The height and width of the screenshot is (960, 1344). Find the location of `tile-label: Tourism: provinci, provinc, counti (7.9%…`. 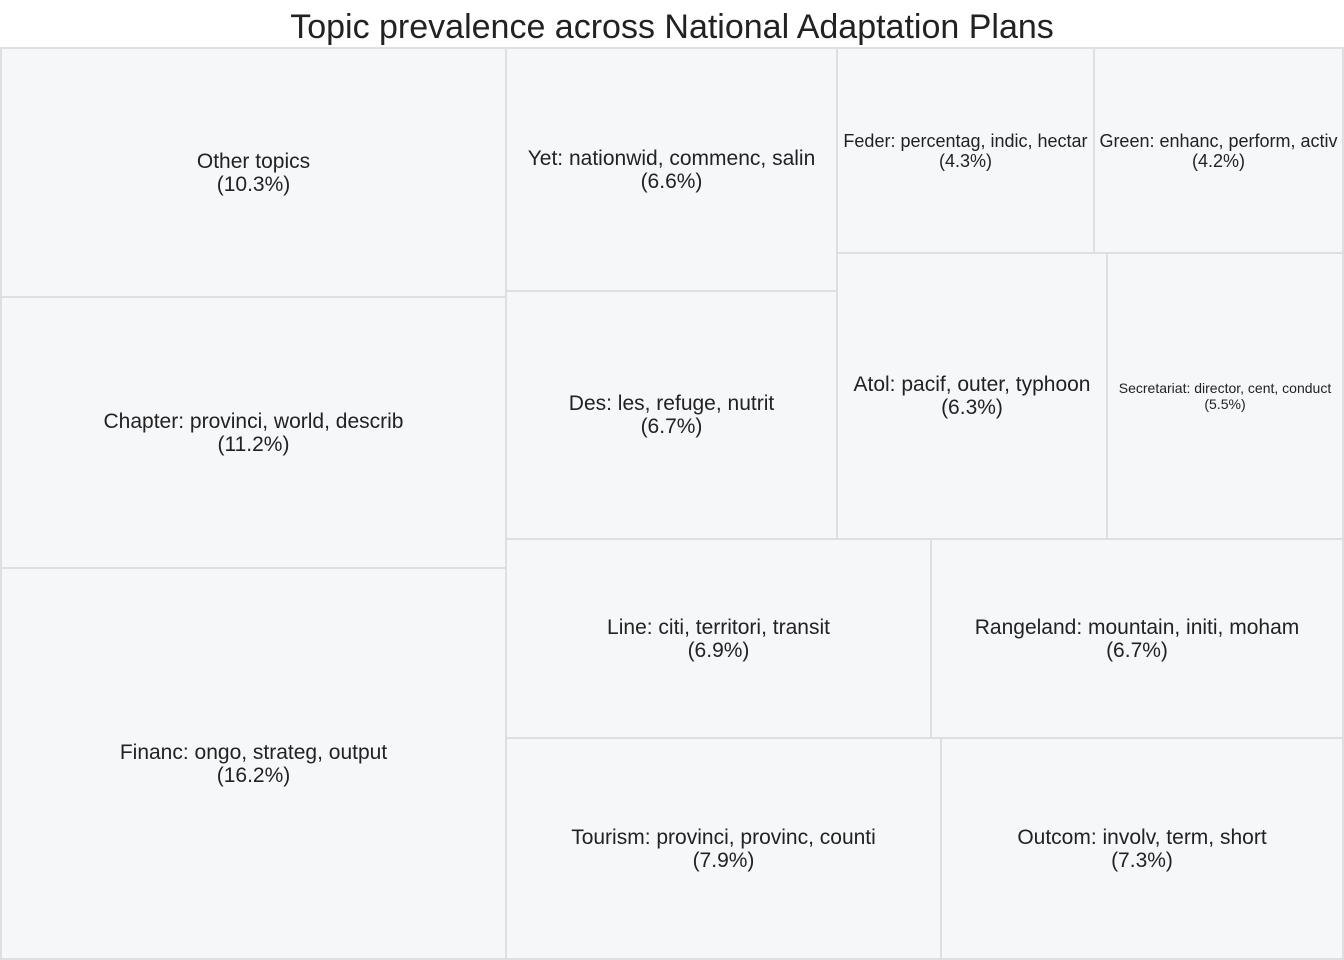

tile-label: Tourism: provinci, provinc, counti (7.9%… is located at coordinates (723, 849).